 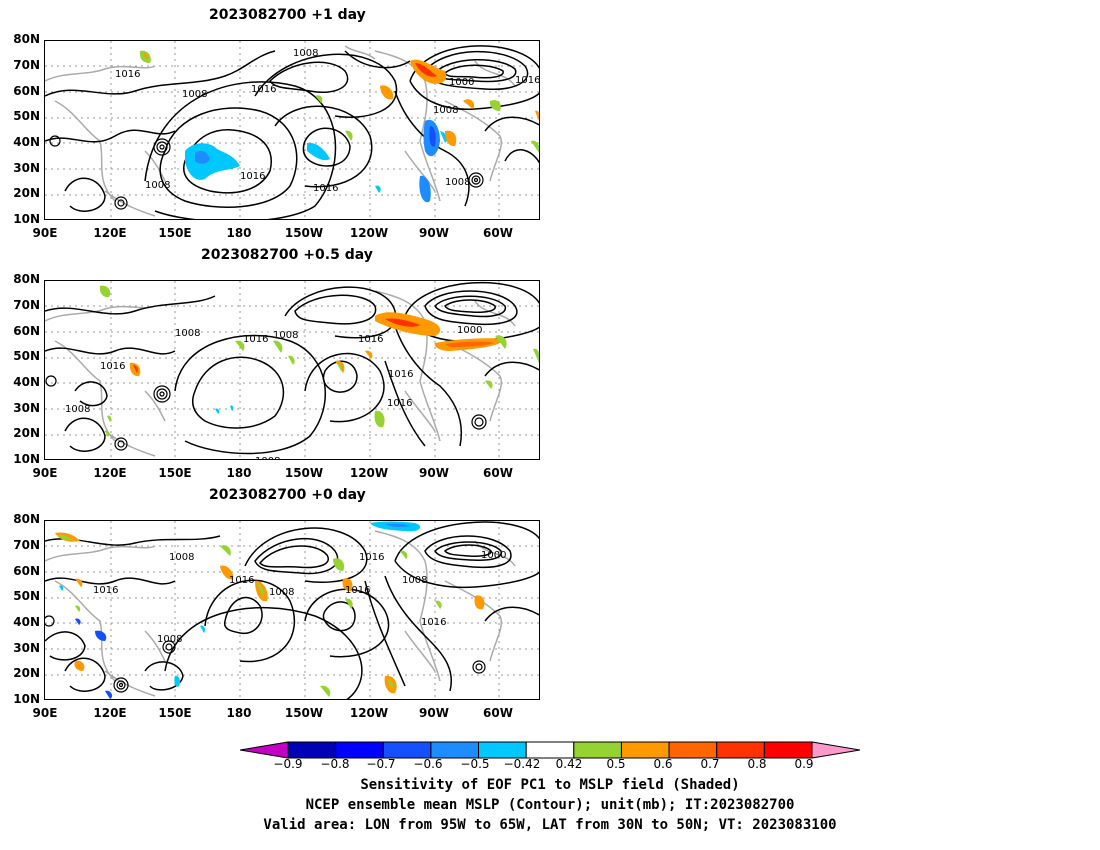 I want to click on colorbar-tick-label: 0.42, so click(x=569, y=764).